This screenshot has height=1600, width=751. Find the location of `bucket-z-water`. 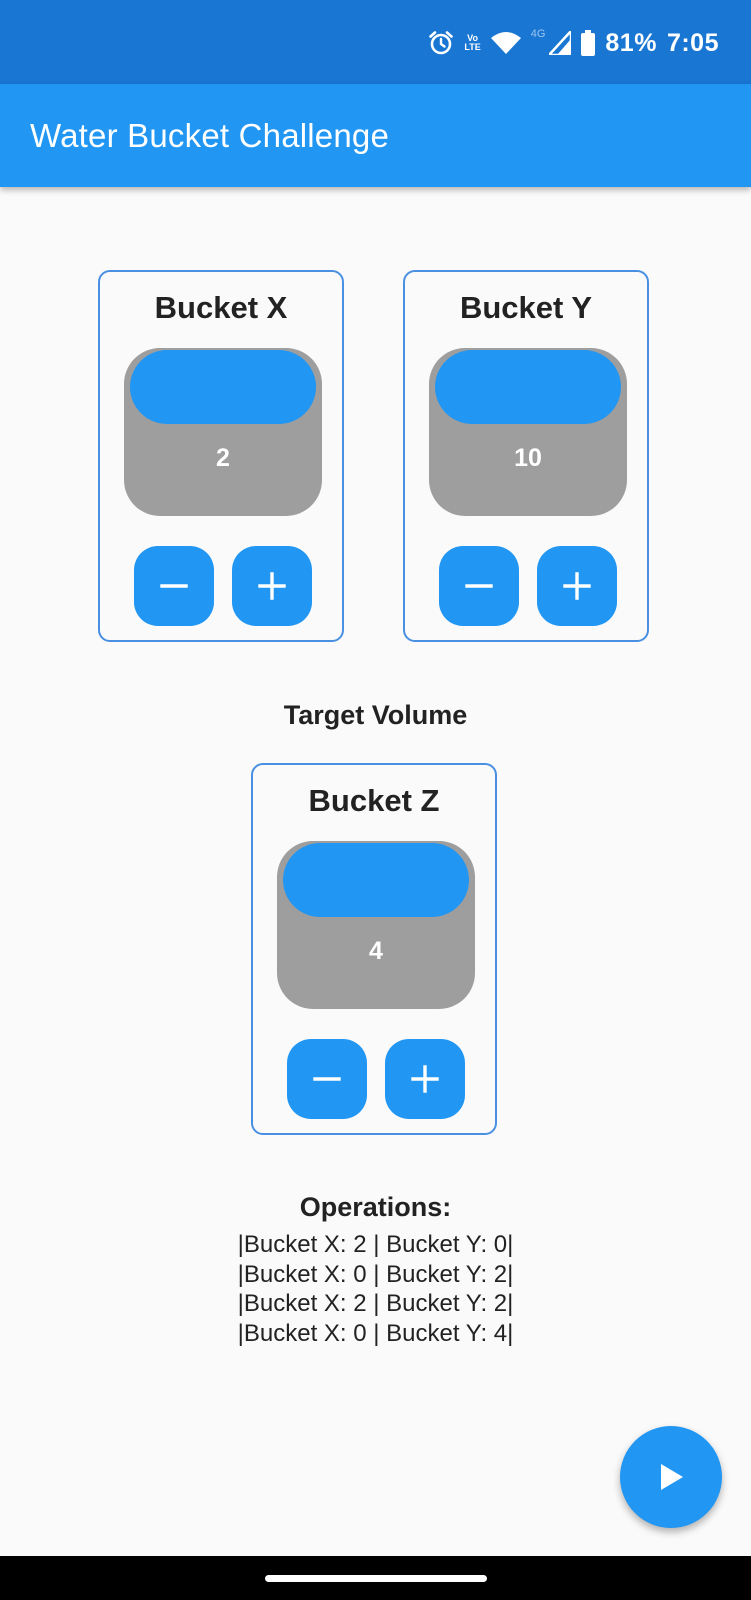

bucket-z-water is located at coordinates (376, 880).